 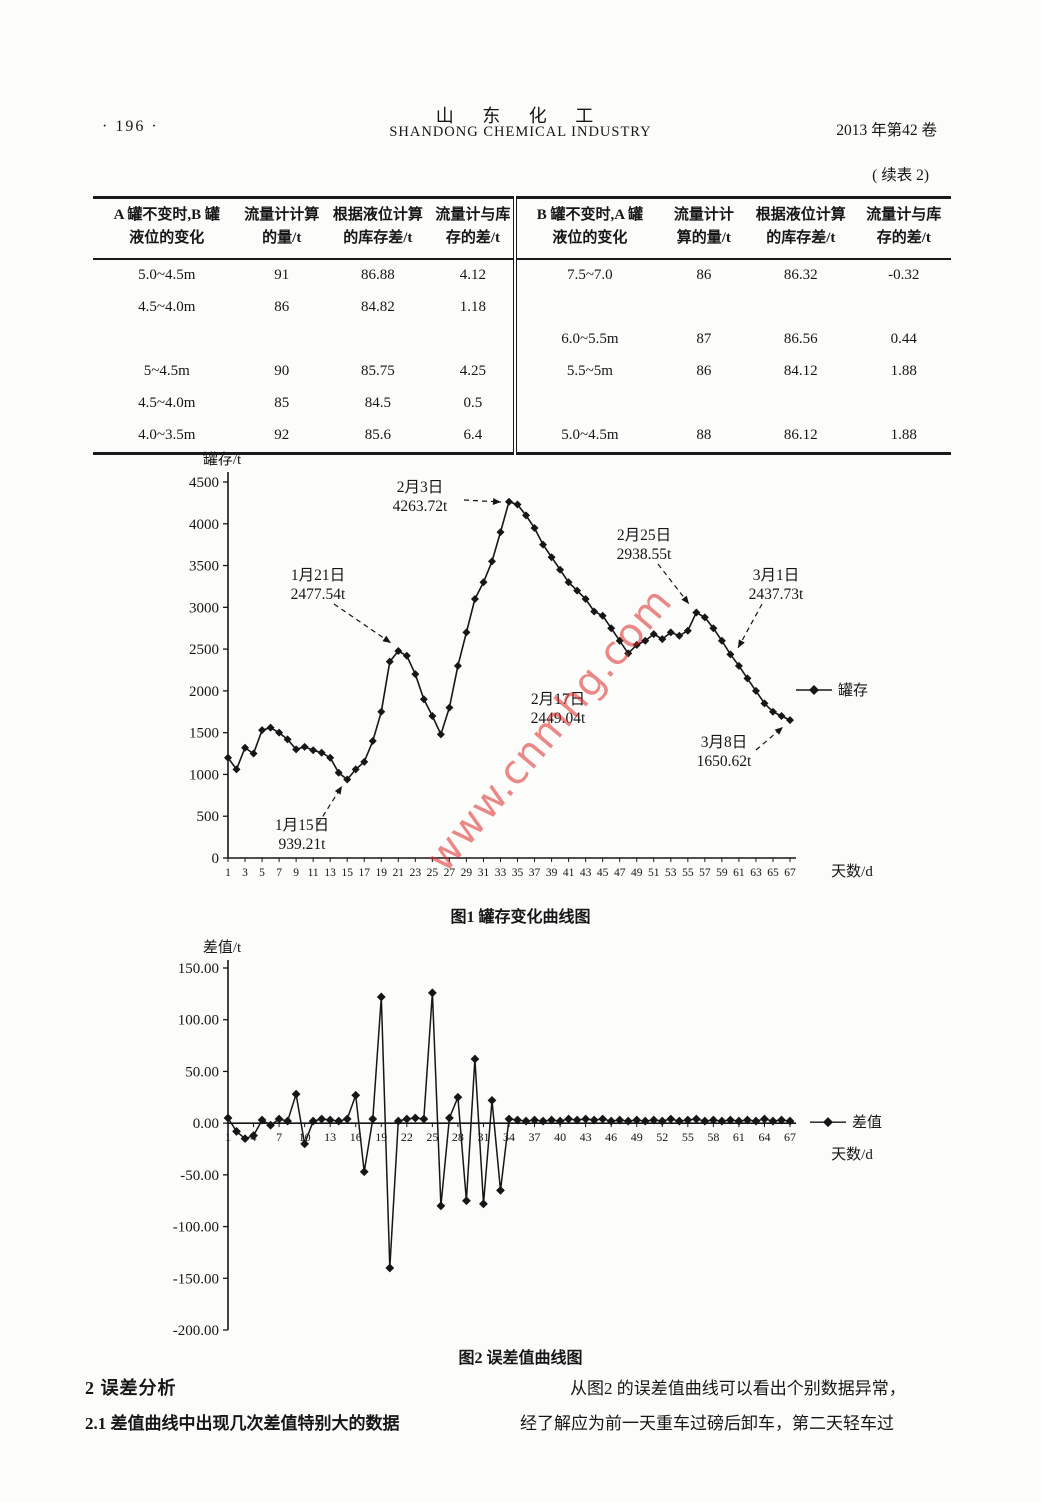 What do you see at coordinates (475, 371) in the screenshot?
I see `table-cell: 4.25` at bounding box center [475, 371].